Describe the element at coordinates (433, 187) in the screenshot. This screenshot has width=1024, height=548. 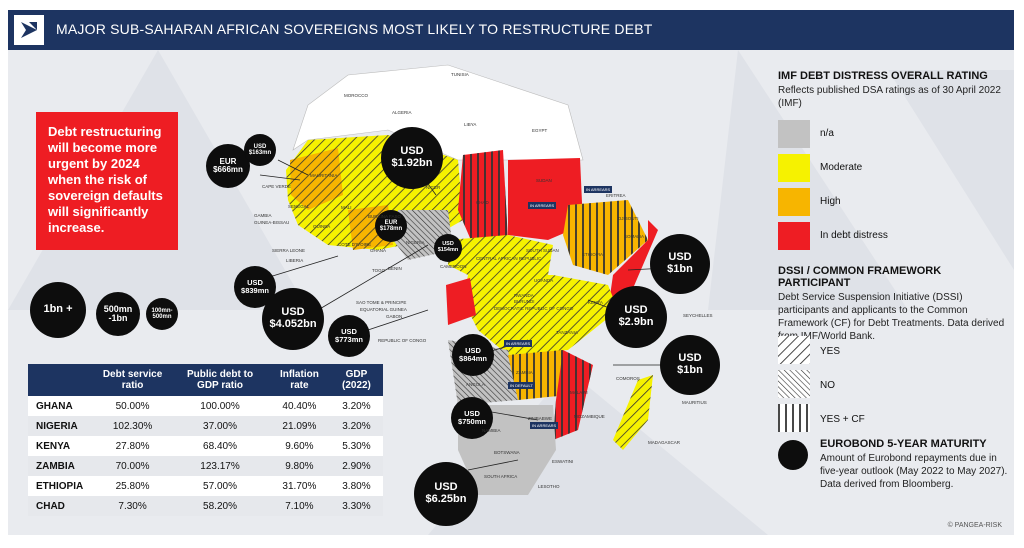
I see `country-label: NIGER` at that location.